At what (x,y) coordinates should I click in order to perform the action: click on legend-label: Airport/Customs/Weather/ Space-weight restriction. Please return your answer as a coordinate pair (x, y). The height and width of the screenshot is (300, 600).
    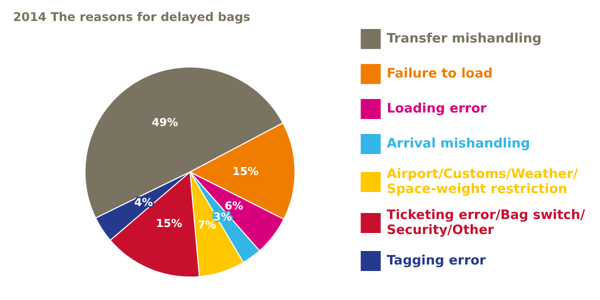
    Looking at the image, I should click on (482, 182).